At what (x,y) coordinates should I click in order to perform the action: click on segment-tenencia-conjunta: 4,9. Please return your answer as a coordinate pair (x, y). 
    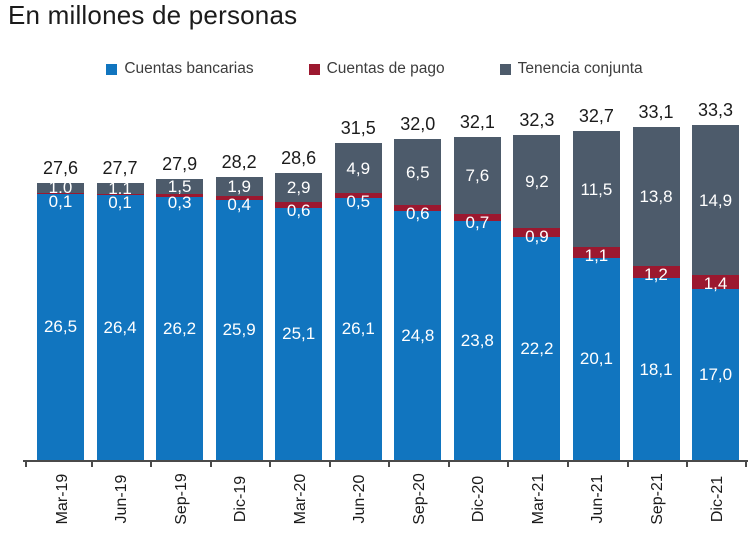
    Looking at the image, I should click on (358, 168).